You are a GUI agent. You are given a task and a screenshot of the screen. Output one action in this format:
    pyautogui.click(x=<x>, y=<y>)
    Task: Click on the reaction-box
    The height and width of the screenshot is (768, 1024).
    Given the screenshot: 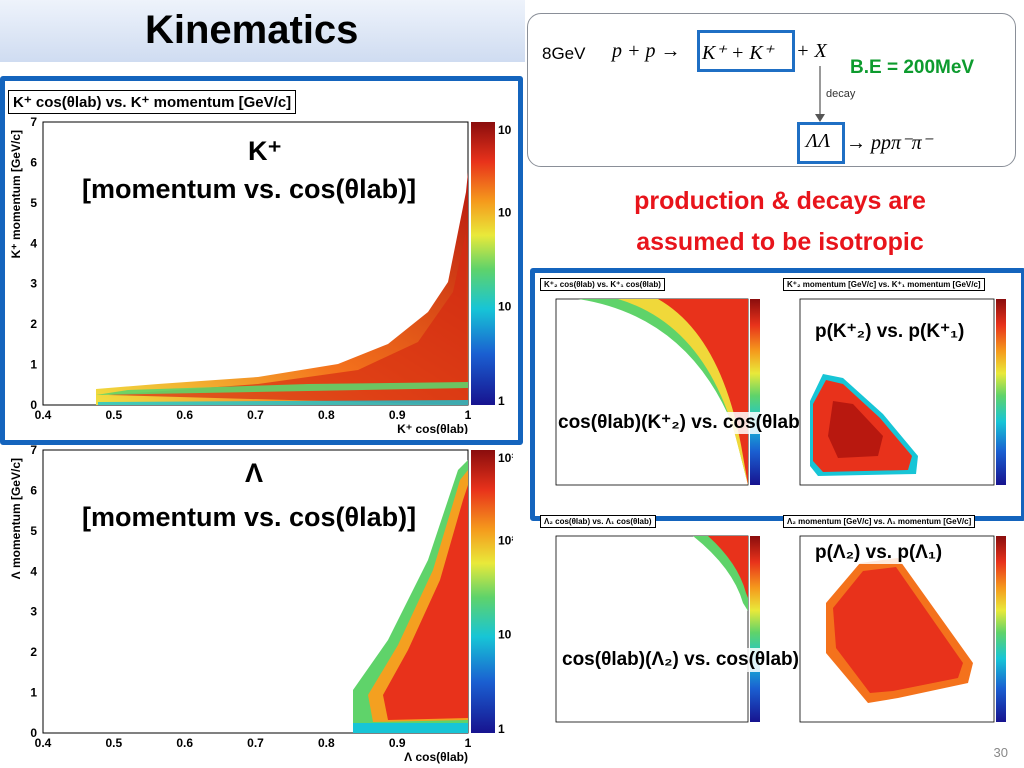 What is the action you would take?
    pyautogui.click(x=771, y=90)
    